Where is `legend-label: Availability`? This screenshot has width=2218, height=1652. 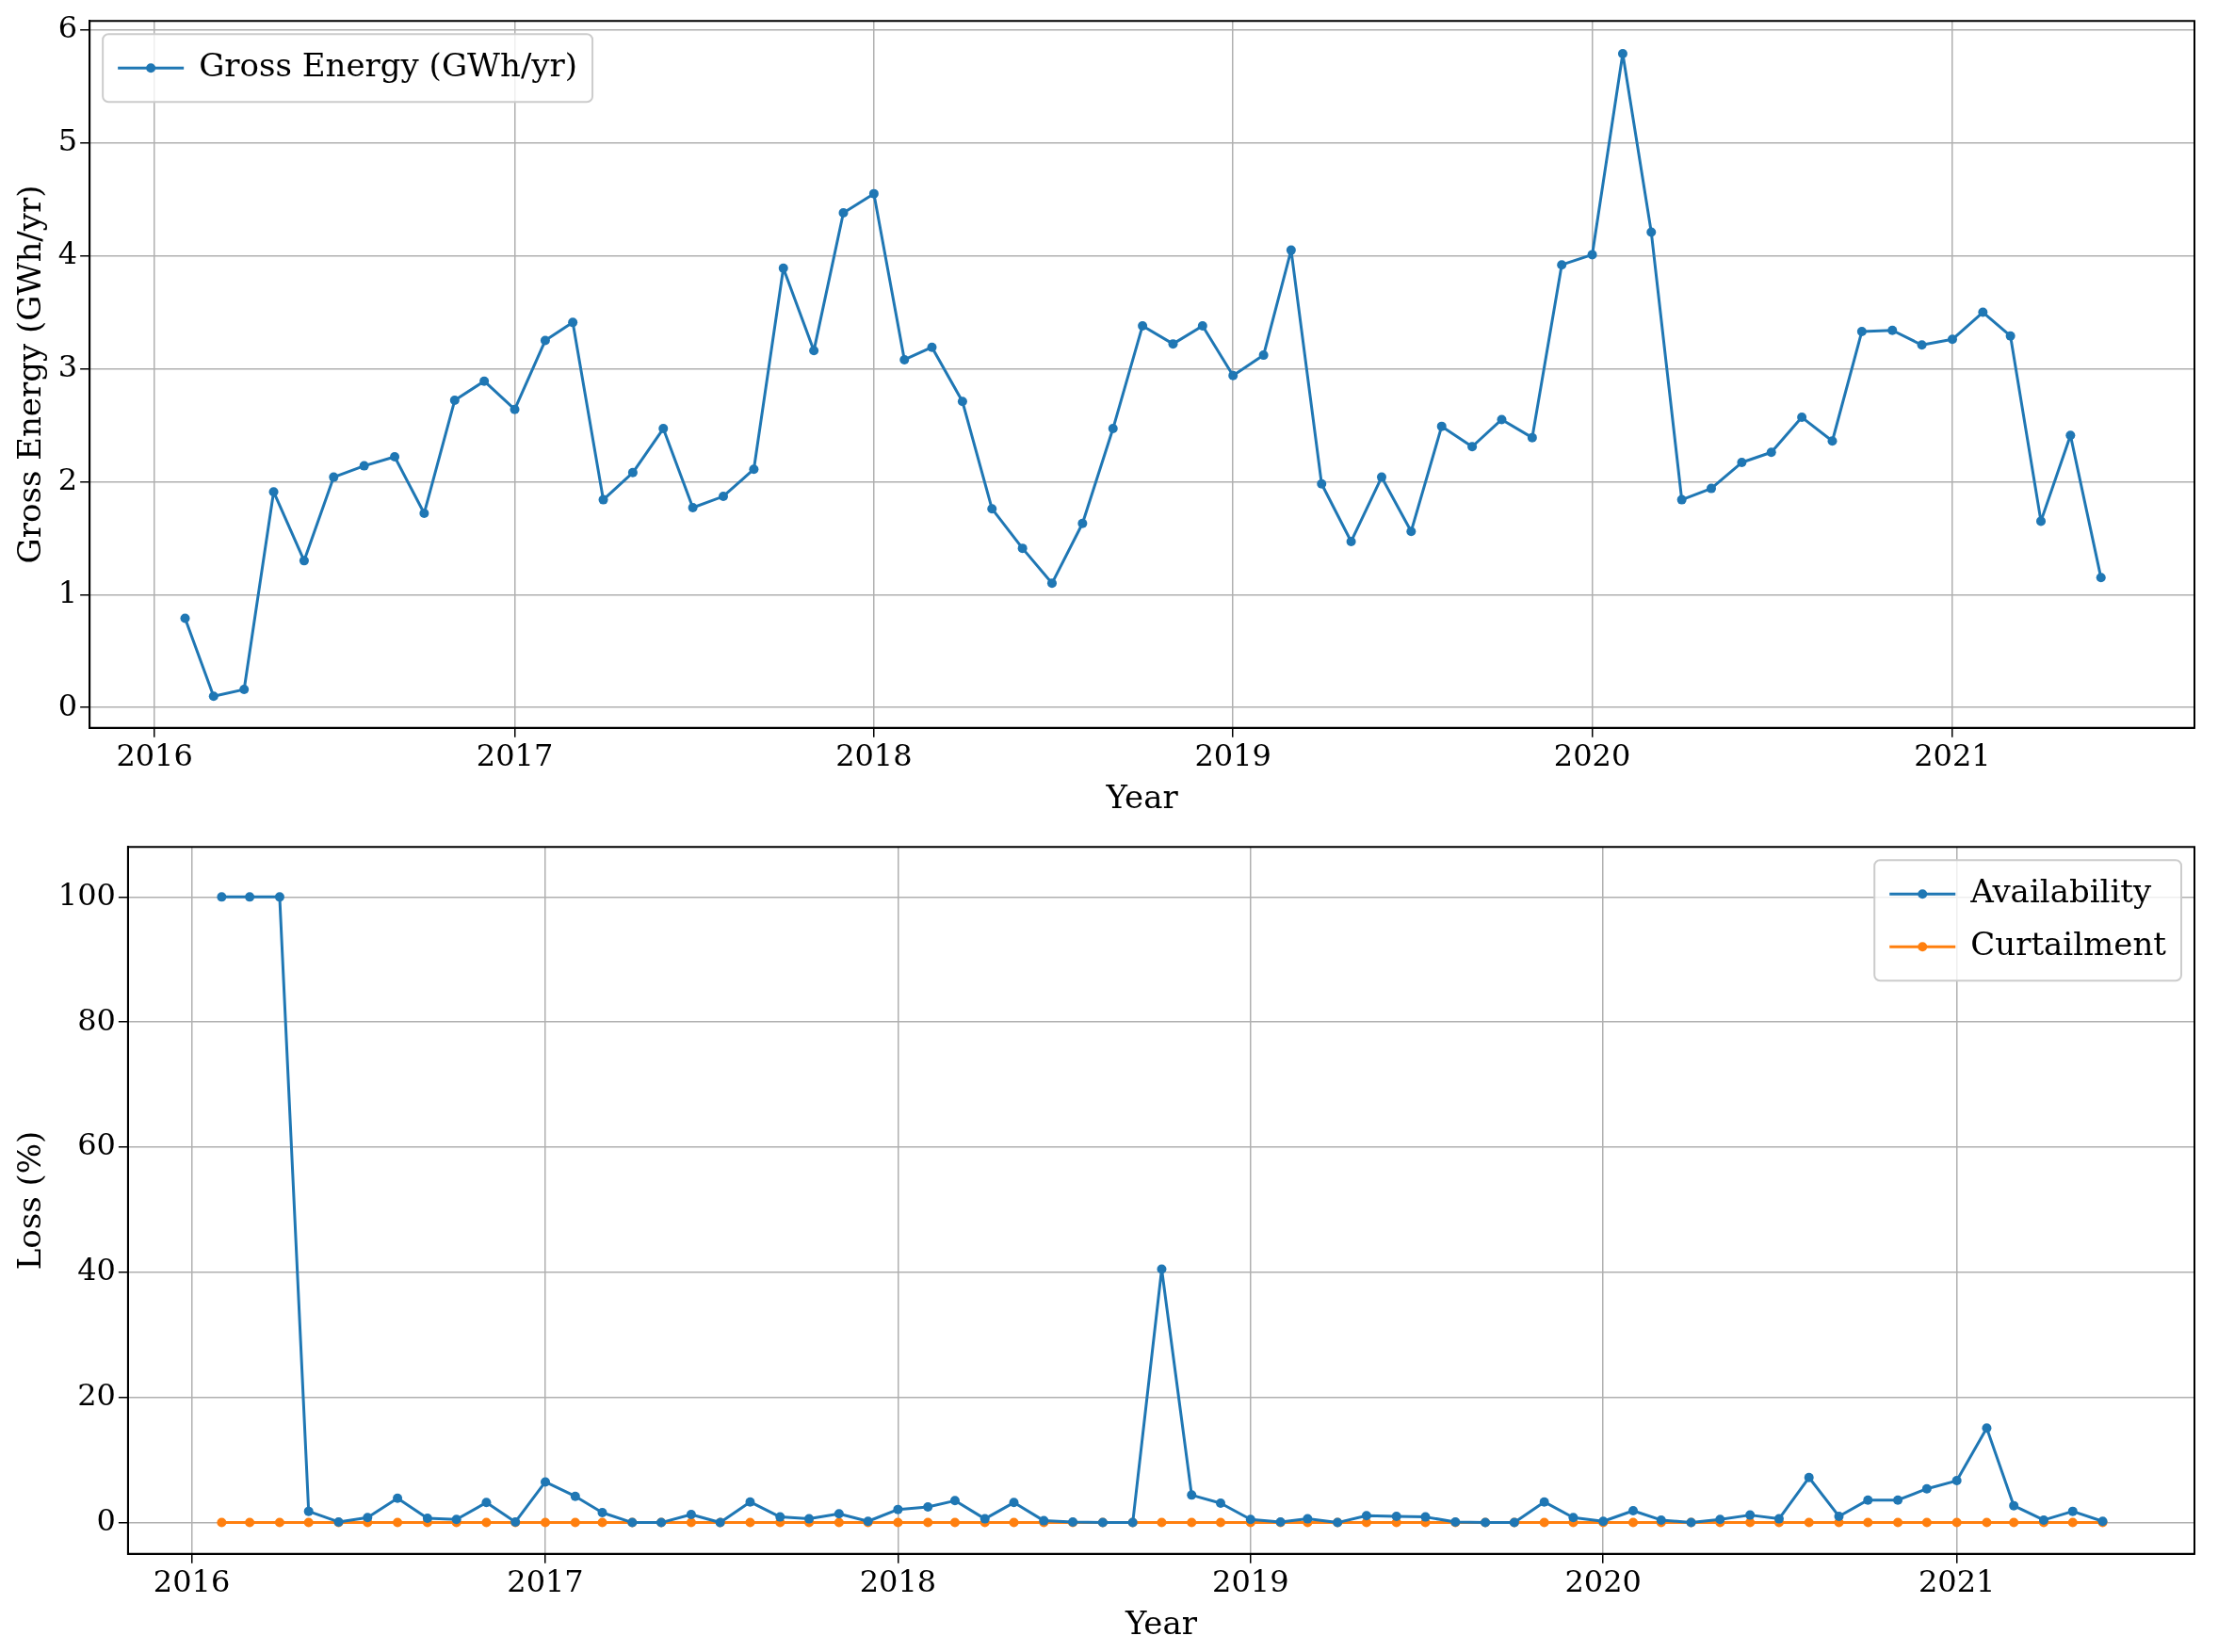
legend-label: Availability is located at coordinates (2060, 891).